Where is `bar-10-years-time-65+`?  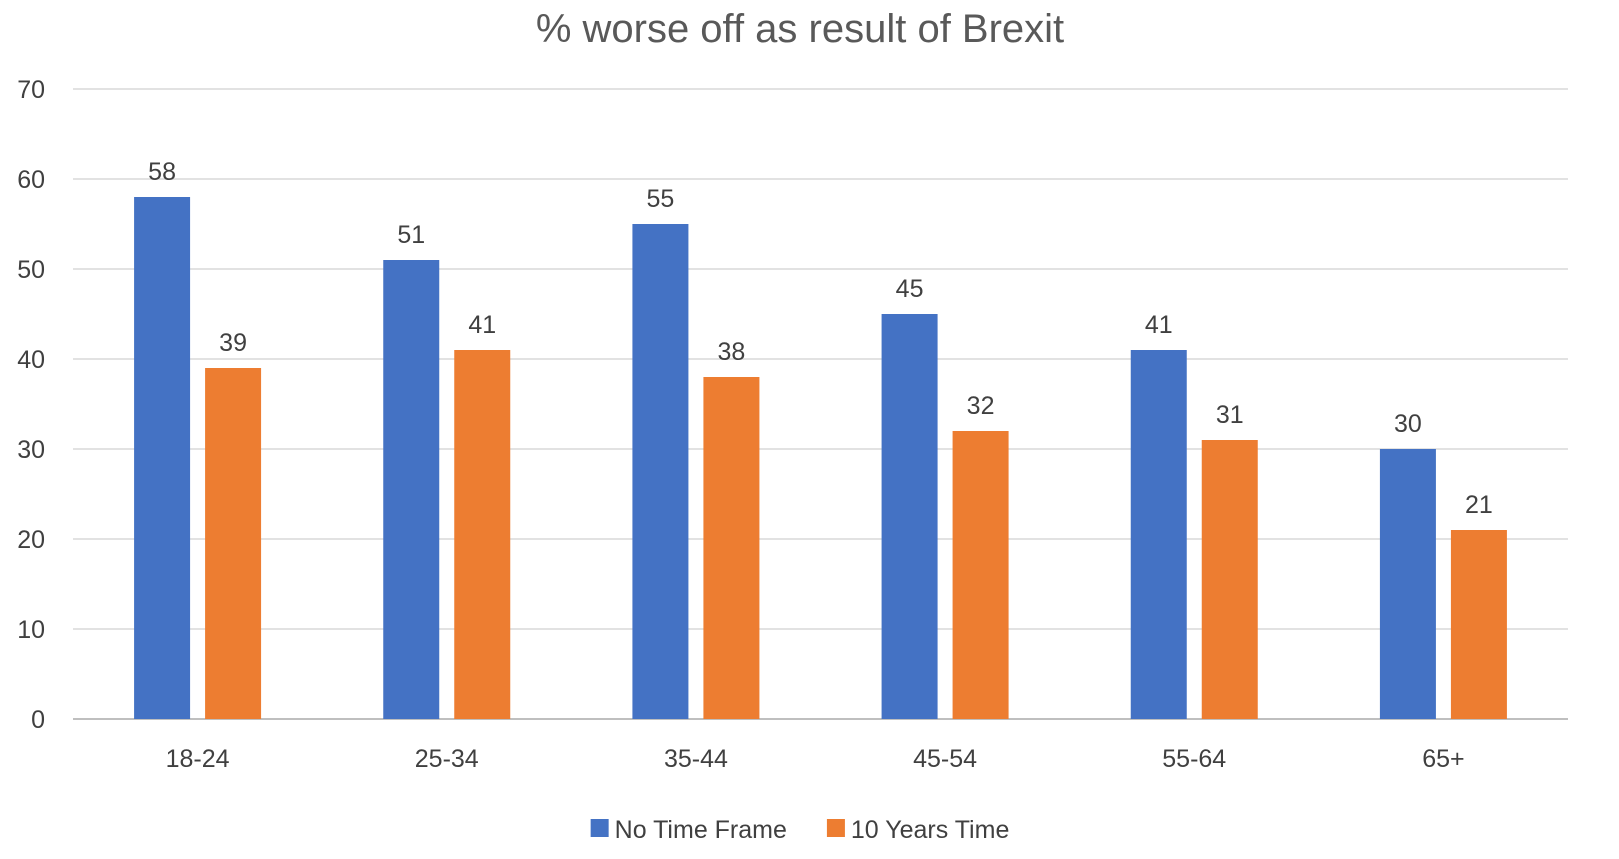
bar-10-years-time-65+ is located at coordinates (1478, 624).